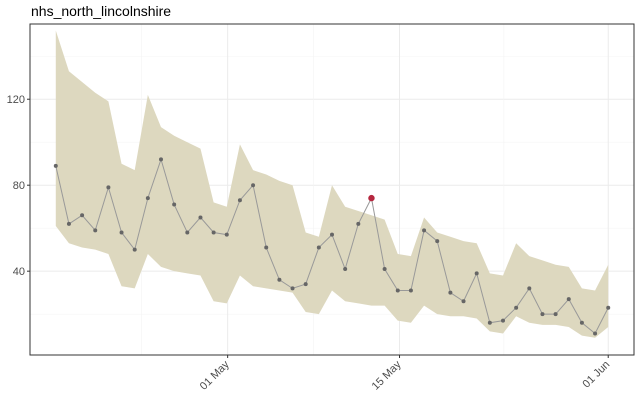 Image resolution: width=640 pixels, height=400 pixels. What do you see at coordinates (371, 198) in the screenshot?
I see `highlight-point` at bounding box center [371, 198].